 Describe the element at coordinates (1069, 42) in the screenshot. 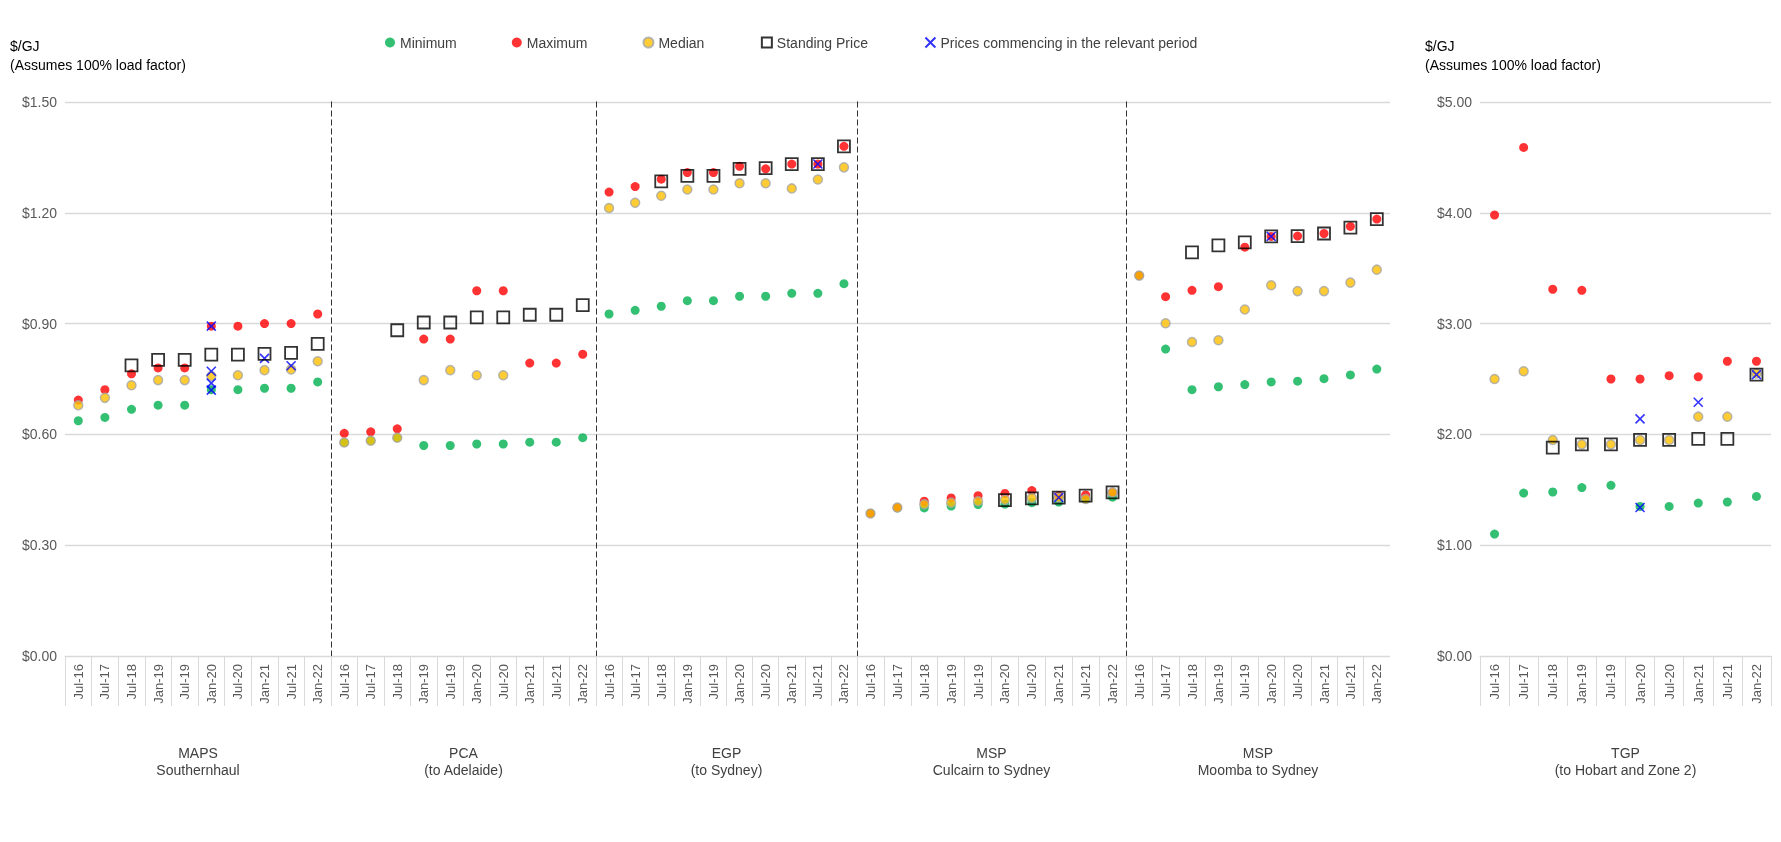

I see `legend-label: Prices commencing in the relevant period` at that location.